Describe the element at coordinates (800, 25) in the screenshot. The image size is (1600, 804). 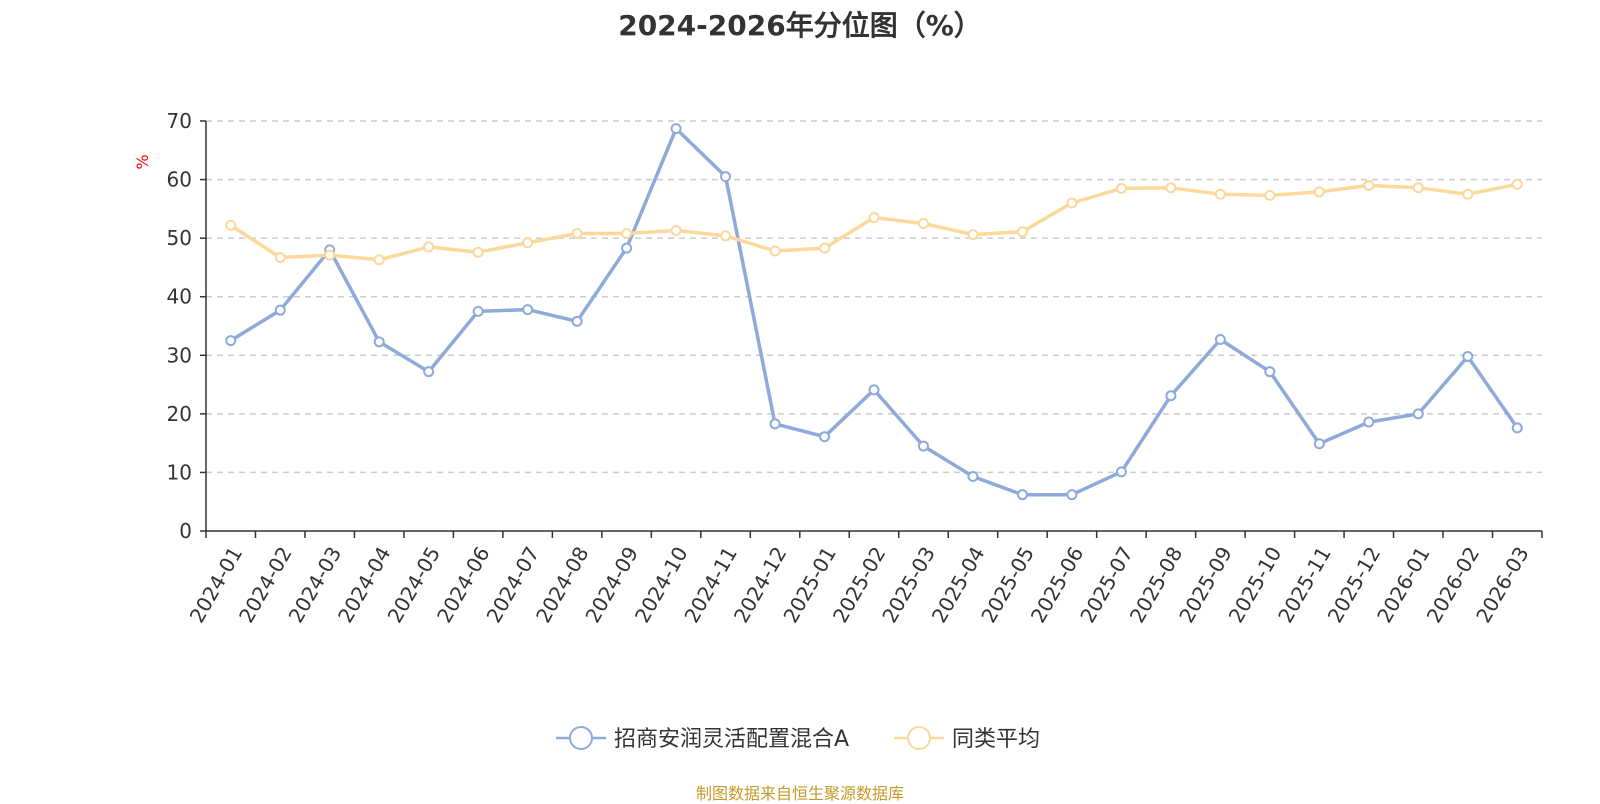
I see `chart-title: 2024-2026年分位图（%）` at that location.